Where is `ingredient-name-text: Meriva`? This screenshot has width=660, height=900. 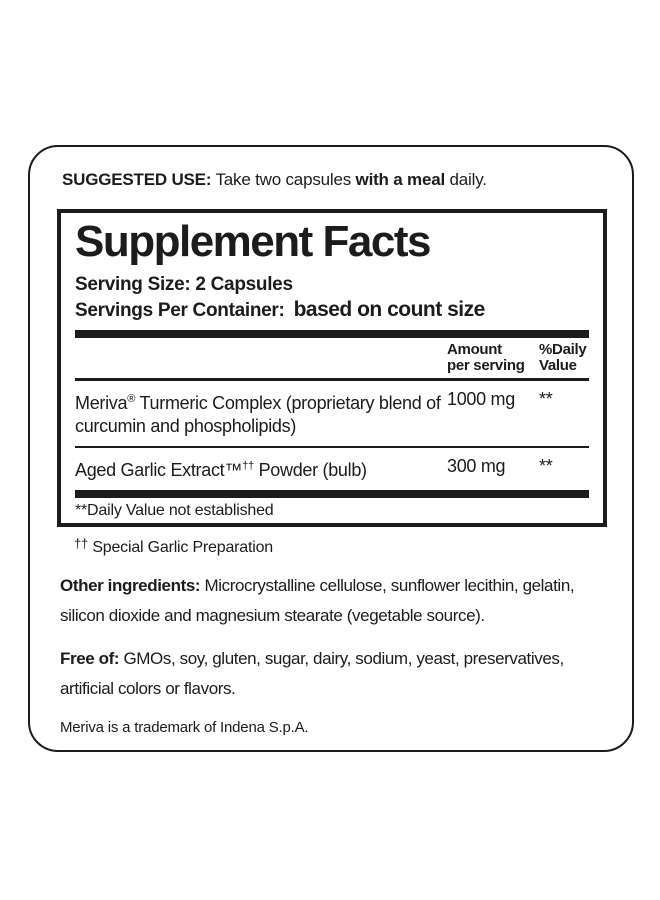
ingredient-name-text: Meriva is located at coordinates (101, 403).